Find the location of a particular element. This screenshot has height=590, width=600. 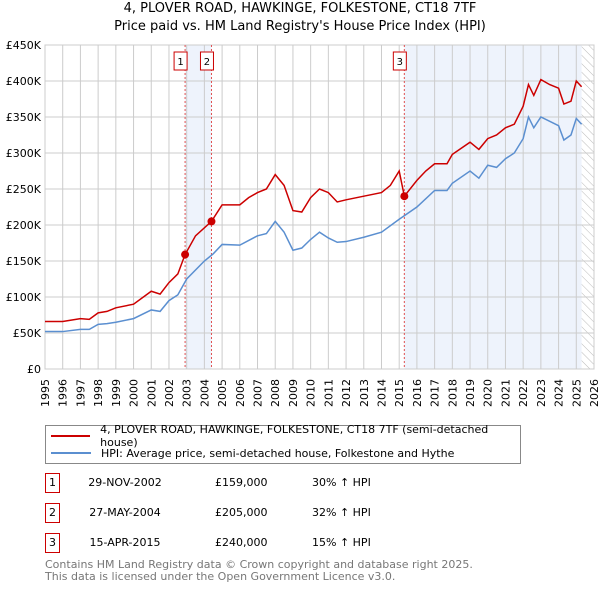

x-tick-label: 2016 is located at coordinates (417, 393).